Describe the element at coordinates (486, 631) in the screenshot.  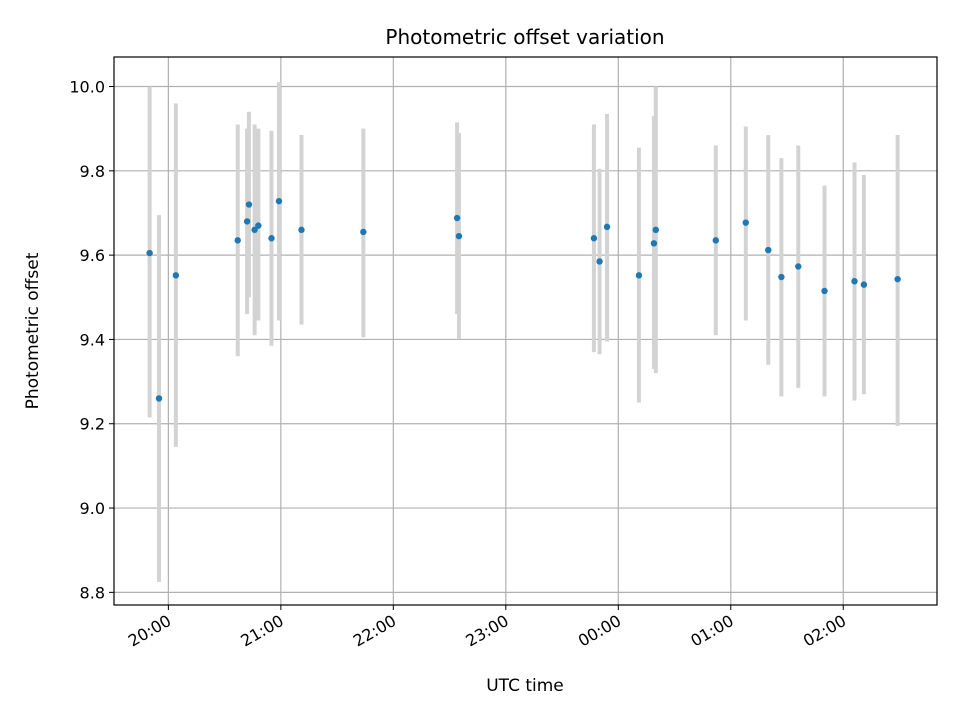
I see `x-tick-label: 23:00` at that location.